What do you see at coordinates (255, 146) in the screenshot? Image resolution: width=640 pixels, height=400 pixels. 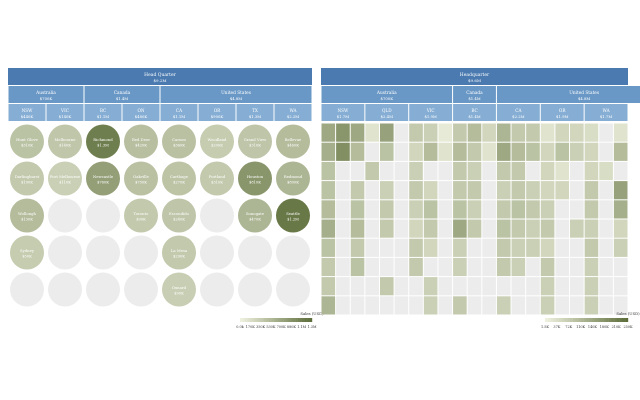 I see `bubble-value: $310K` at bounding box center [255, 146].